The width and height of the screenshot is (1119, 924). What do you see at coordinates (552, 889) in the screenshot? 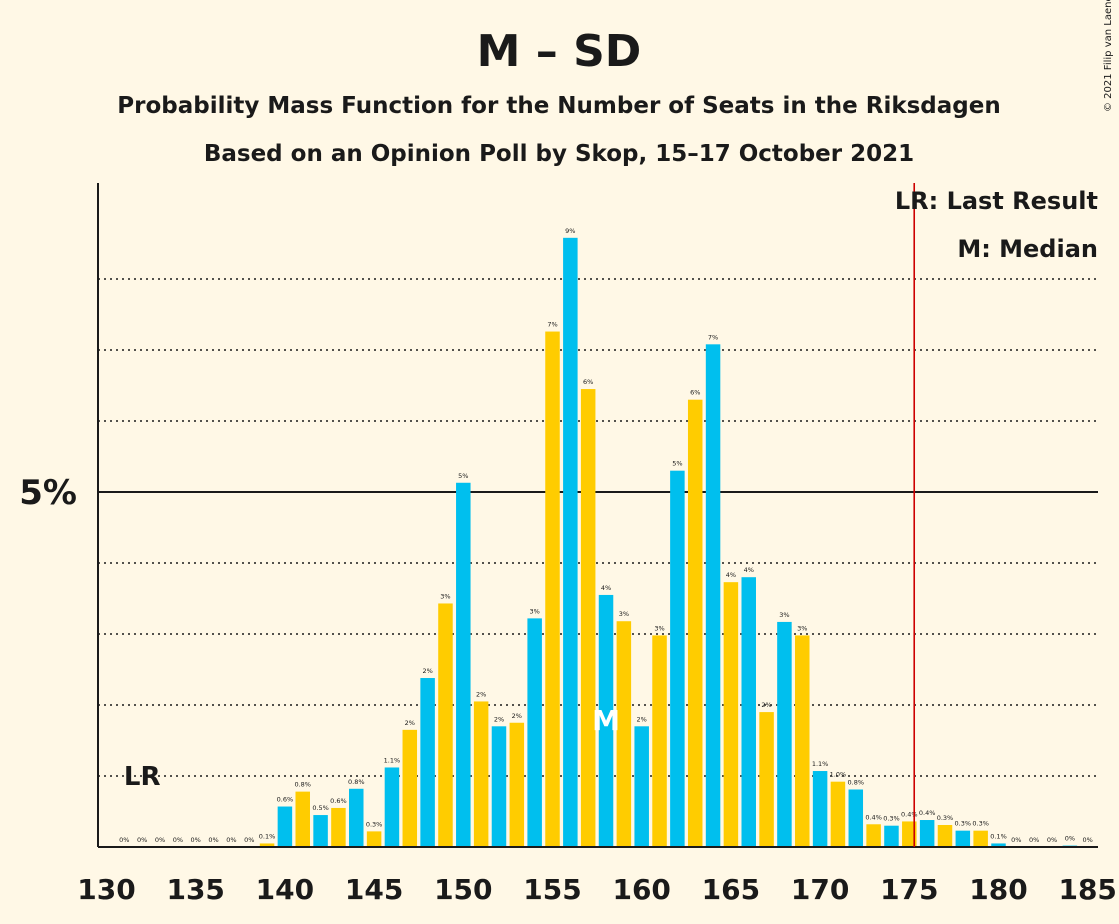
I see `x-tick-label-155: 155` at bounding box center [552, 889].